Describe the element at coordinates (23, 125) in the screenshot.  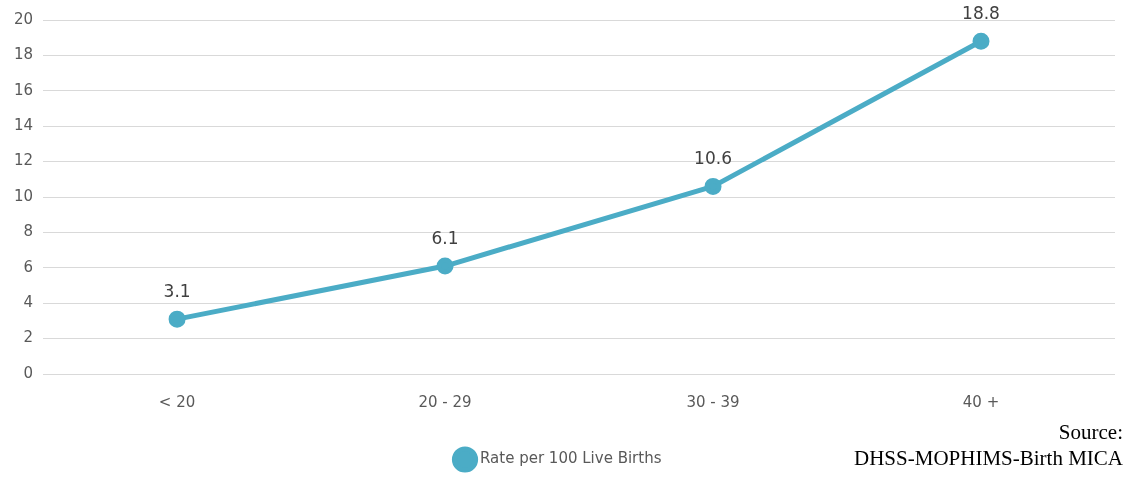
I see `y-tick-label: 14` at that location.